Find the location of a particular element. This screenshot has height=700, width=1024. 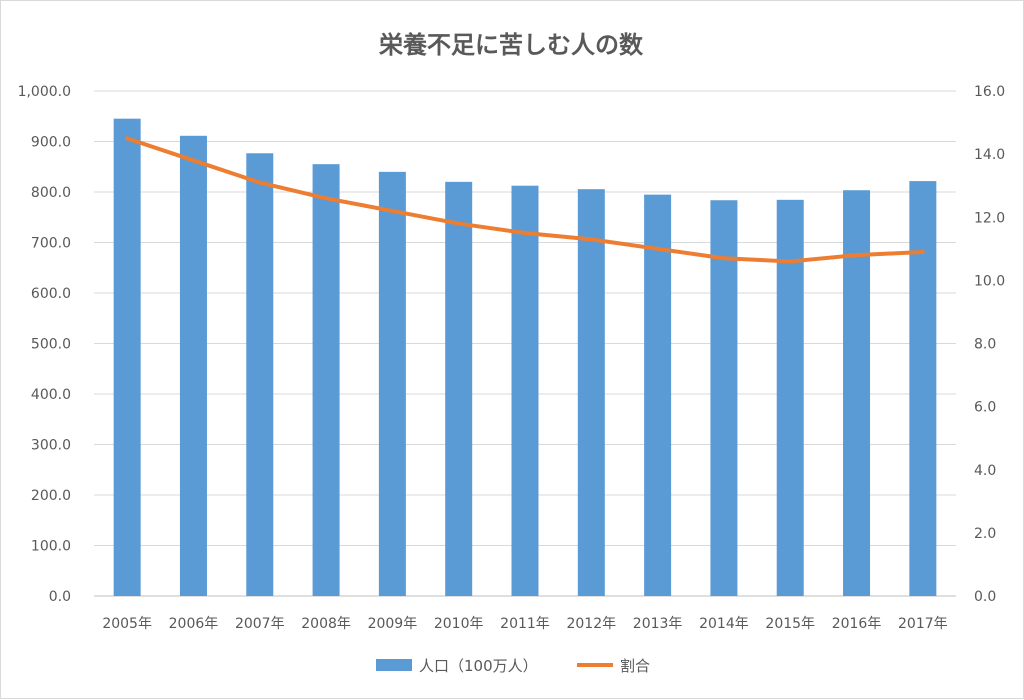

y-left-tick-label: 500.0 is located at coordinates (51, 345).